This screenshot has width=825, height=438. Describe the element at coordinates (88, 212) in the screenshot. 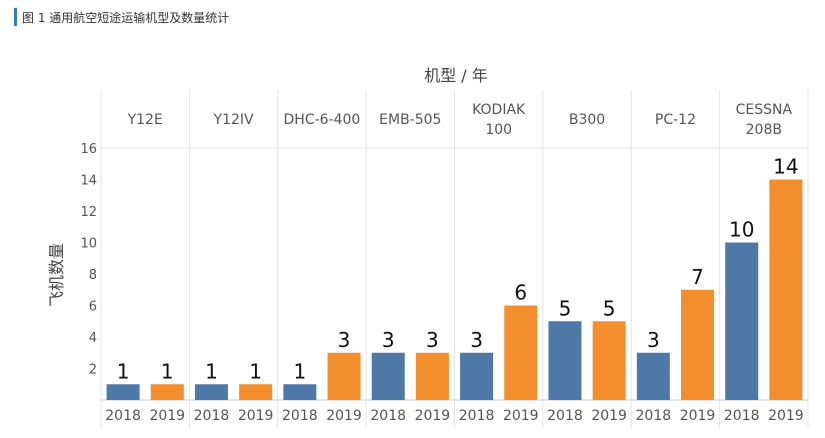

I see `y-tick-label: 12` at that location.